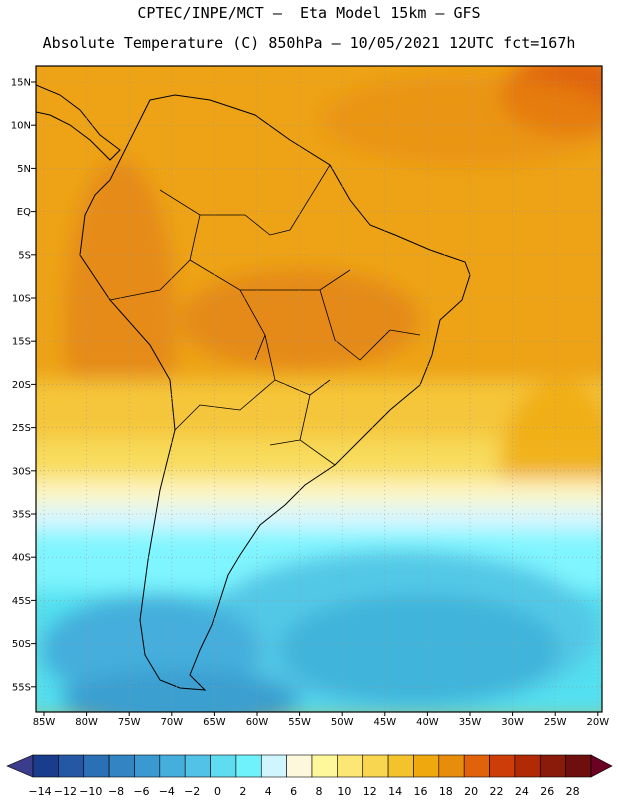 The width and height of the screenshot is (618, 800). I want to click on cold-area-south, so click(180, 691).